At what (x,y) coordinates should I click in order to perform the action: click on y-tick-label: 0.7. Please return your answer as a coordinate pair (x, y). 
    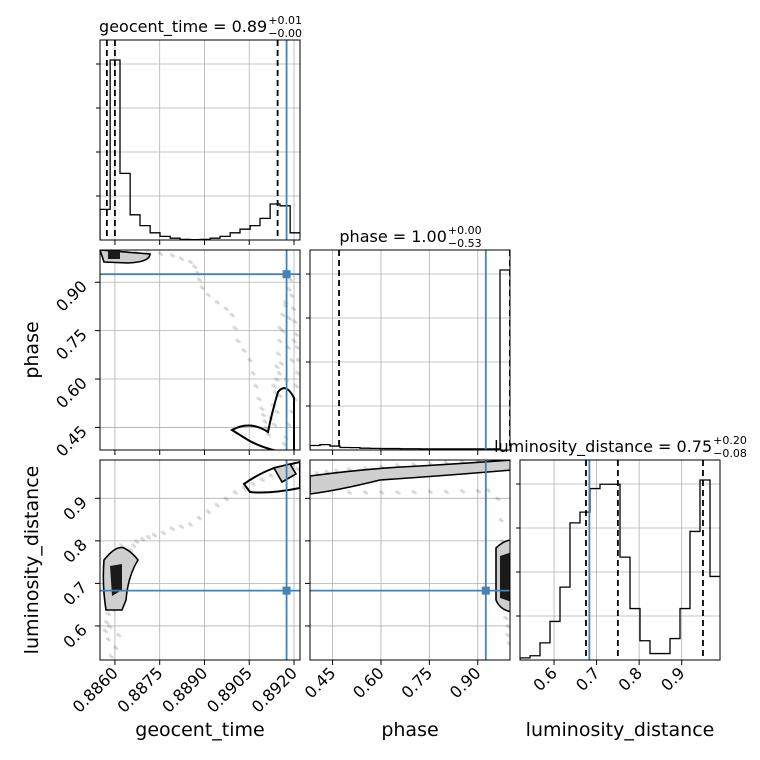
    Looking at the image, I should click on (74, 593).